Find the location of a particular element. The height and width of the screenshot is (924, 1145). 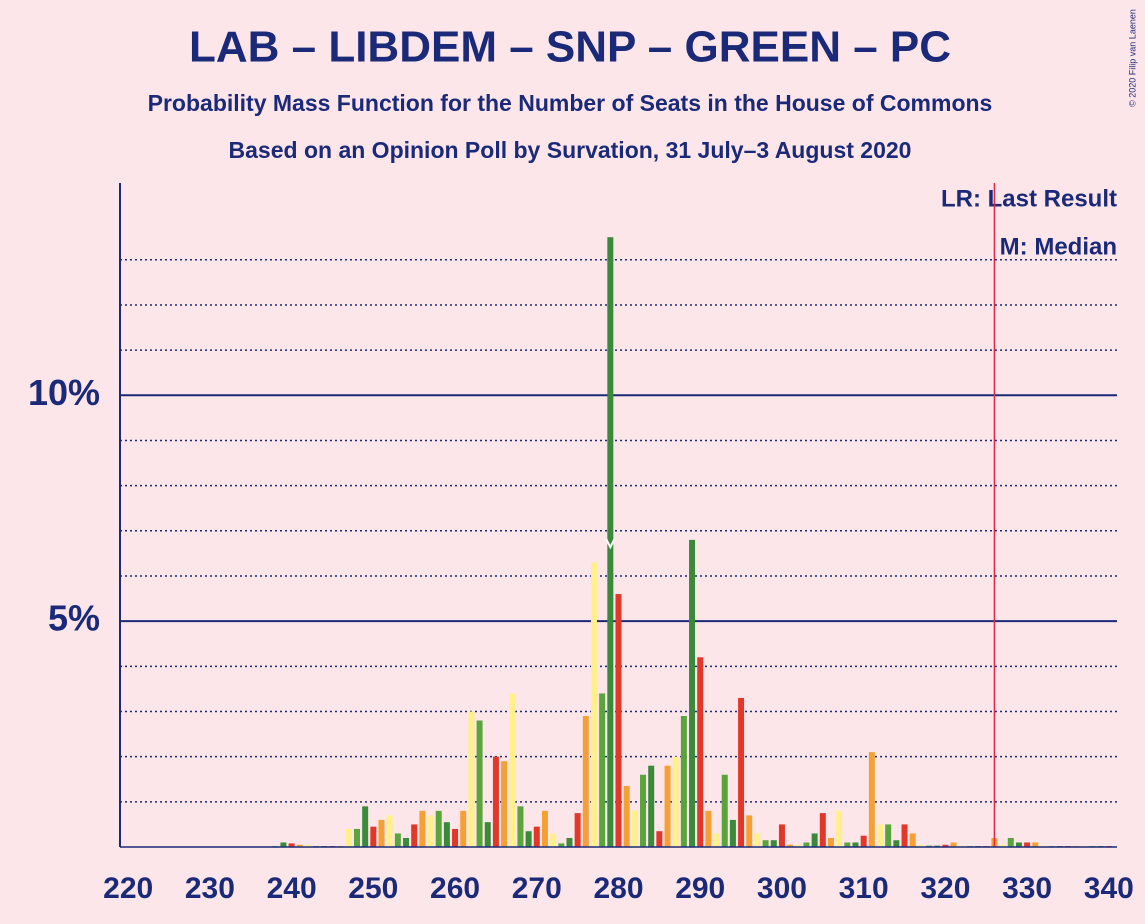

x-tick-label: 220 is located at coordinates (128, 888).